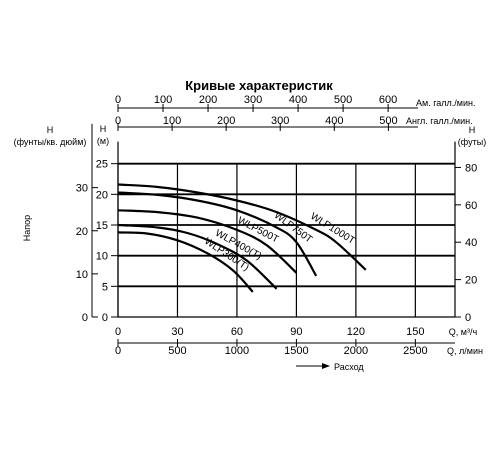 The image size is (500, 450). What do you see at coordinates (208, 100) in the screenshot?
I see `tick-label-us-gal: 200` at bounding box center [208, 100].